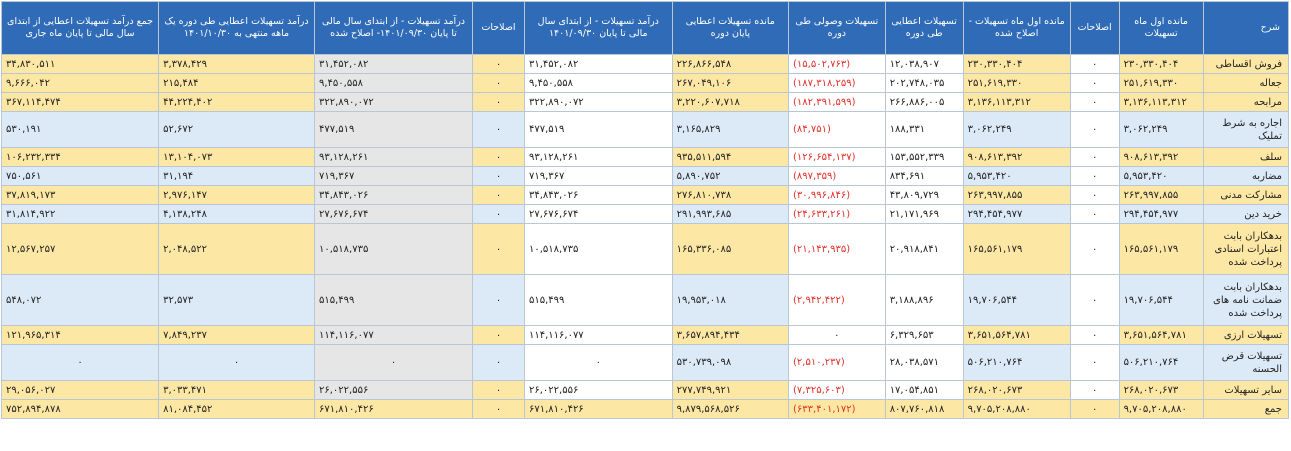 The image size is (1291, 451). What do you see at coordinates (598, 335) in the screenshot?
I see `cell-income-ytd: ۱۱۴,۱۱۶,۰۷۷` at bounding box center [598, 335].